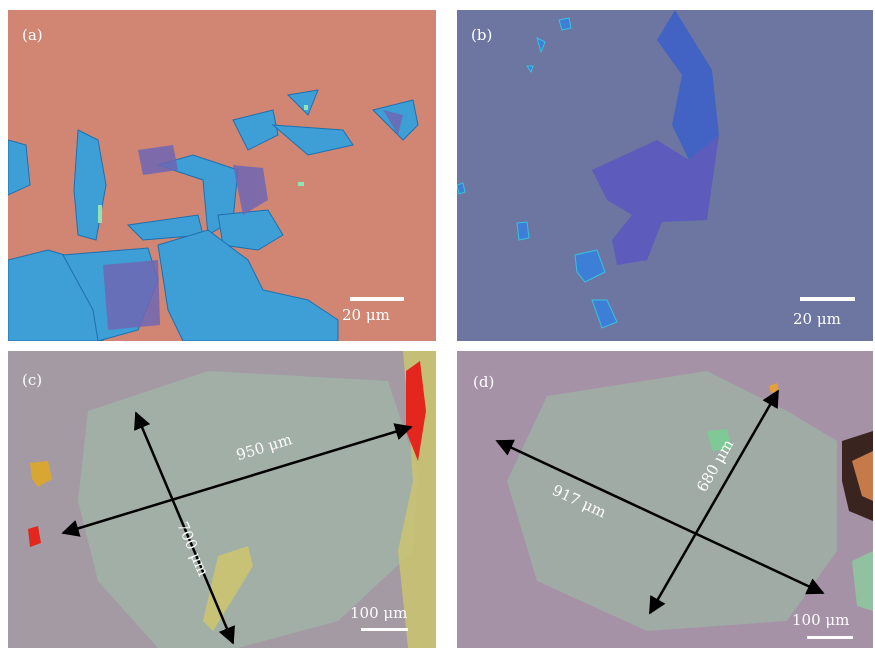 Image resolution: width=875 pixels, height=650 pixels. Describe the element at coordinates (377, 299) in the screenshot. I see `scale-bar-a` at that location.